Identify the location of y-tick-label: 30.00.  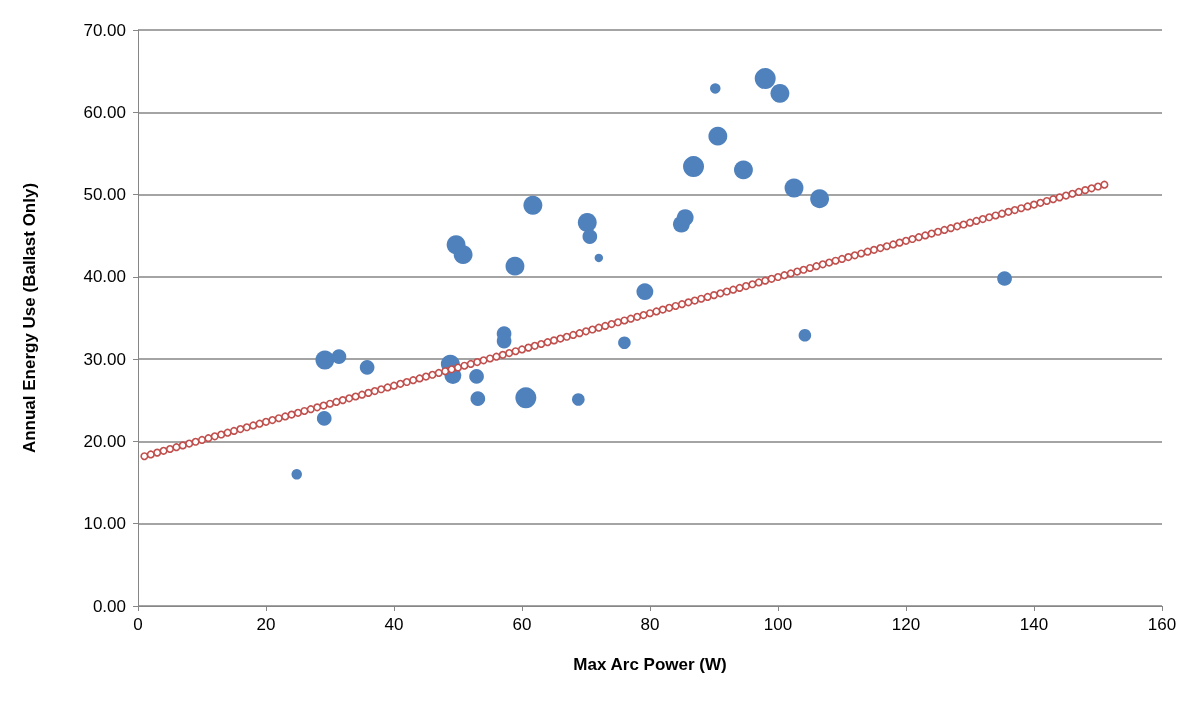
(104, 359).